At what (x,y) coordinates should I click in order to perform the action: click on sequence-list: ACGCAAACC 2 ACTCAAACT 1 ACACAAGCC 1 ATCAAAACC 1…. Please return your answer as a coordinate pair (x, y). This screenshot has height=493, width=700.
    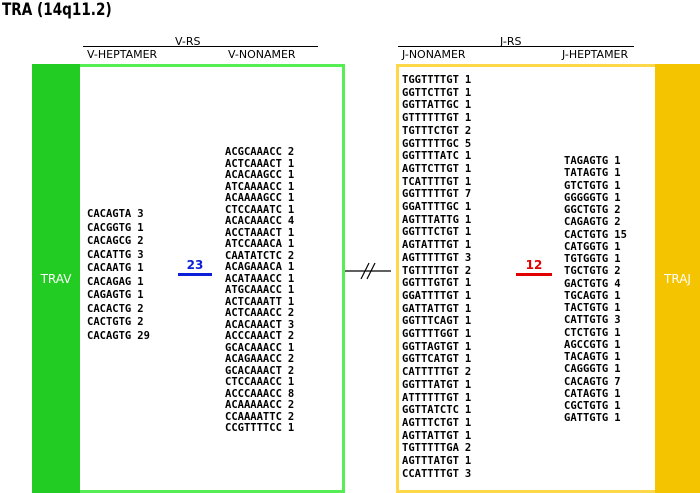
    Looking at the image, I should click on (260, 290).